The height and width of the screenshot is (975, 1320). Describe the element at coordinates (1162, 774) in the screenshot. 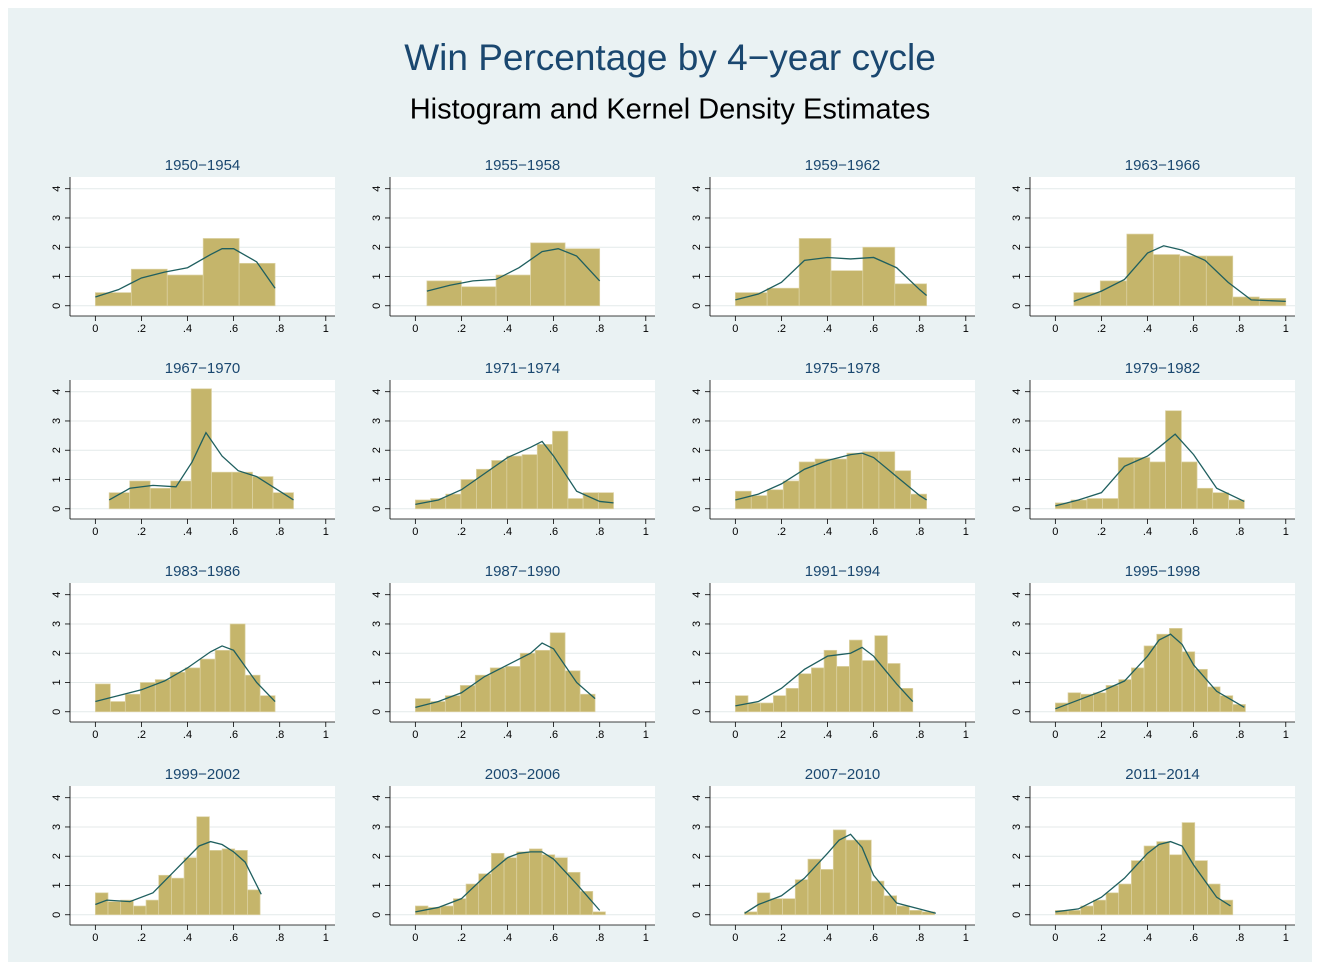

I see `panel-title: 2011−2014` at that location.